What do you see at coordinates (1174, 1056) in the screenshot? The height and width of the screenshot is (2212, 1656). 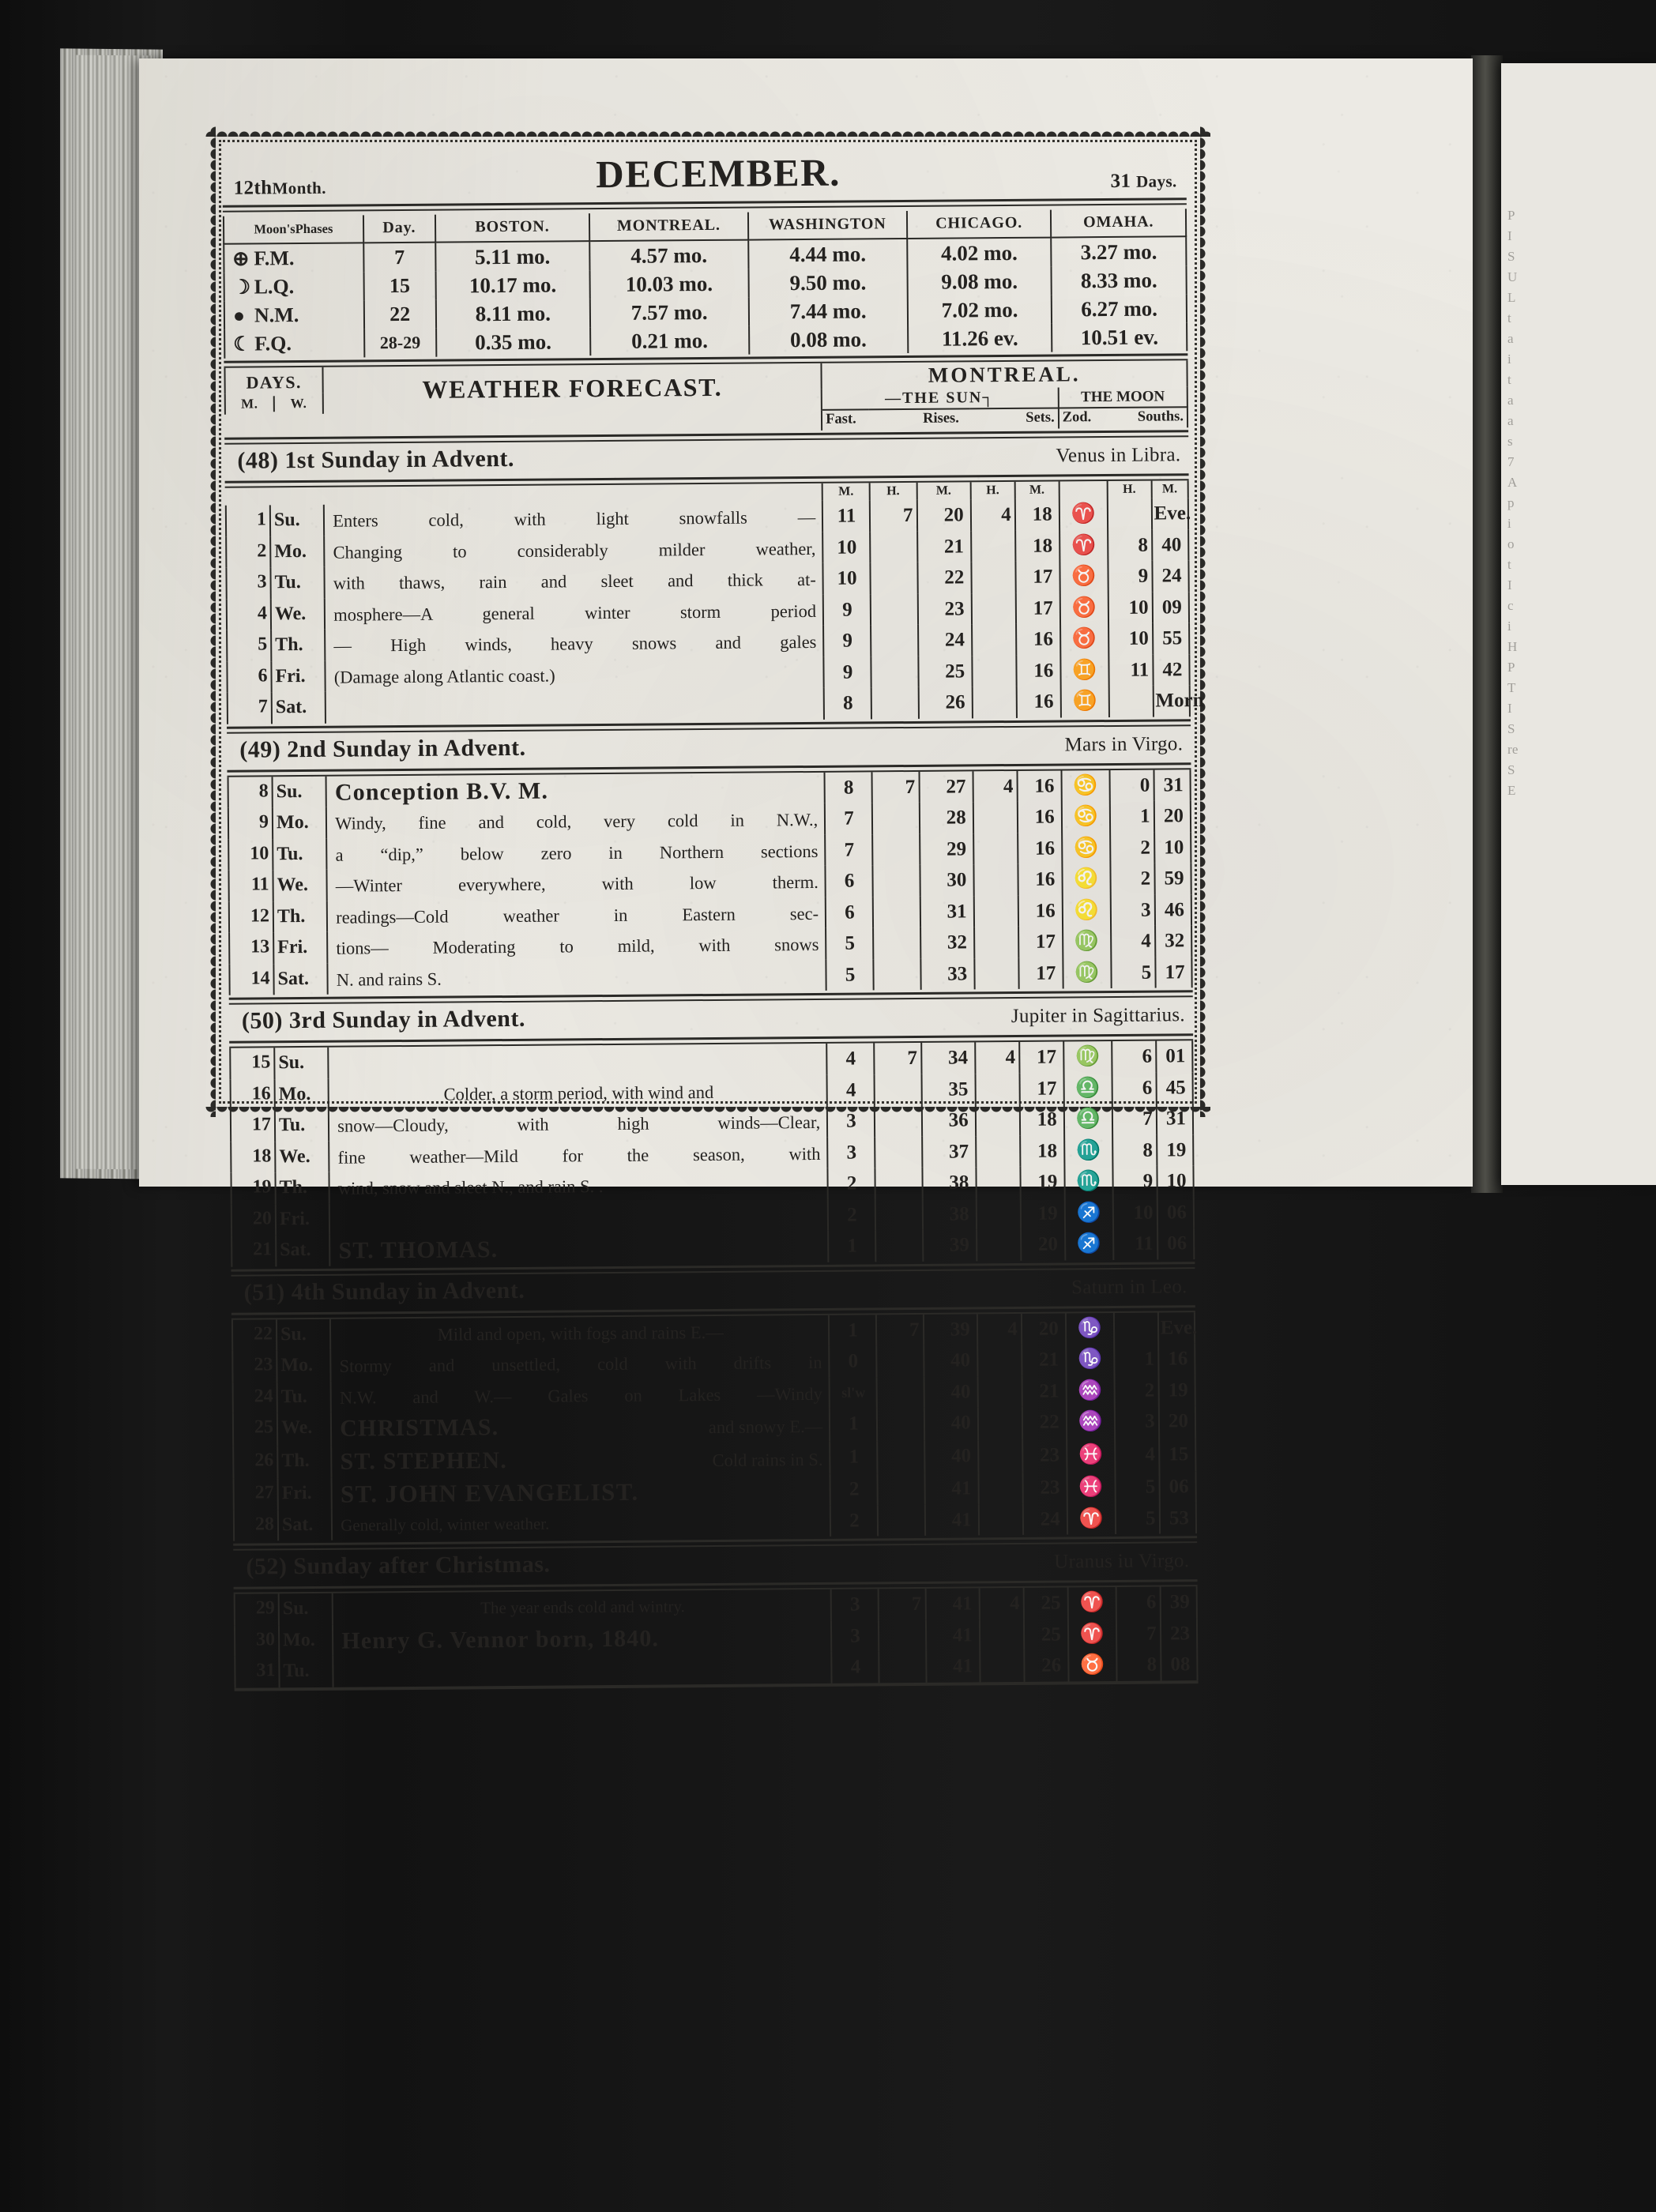 I see `moon-south-minute: 01` at bounding box center [1174, 1056].